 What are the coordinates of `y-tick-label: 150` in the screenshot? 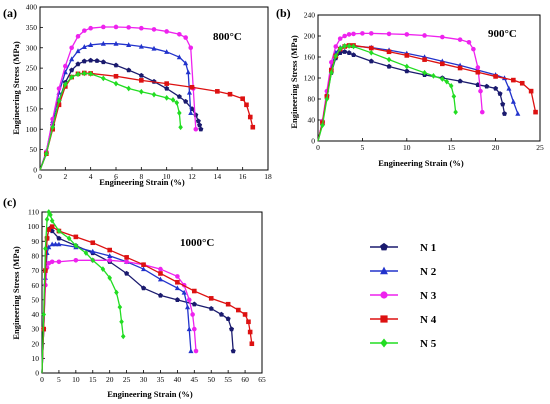 It's located at (32, 108).